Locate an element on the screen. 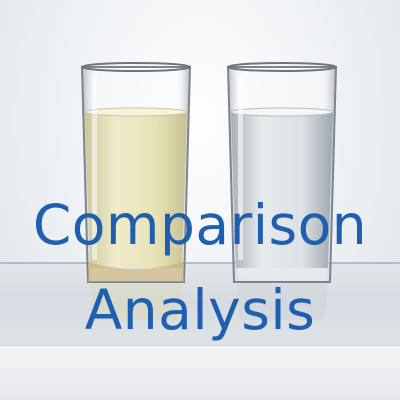 The image size is (400, 400). title-line-2: Analysis is located at coordinates (200, 310).